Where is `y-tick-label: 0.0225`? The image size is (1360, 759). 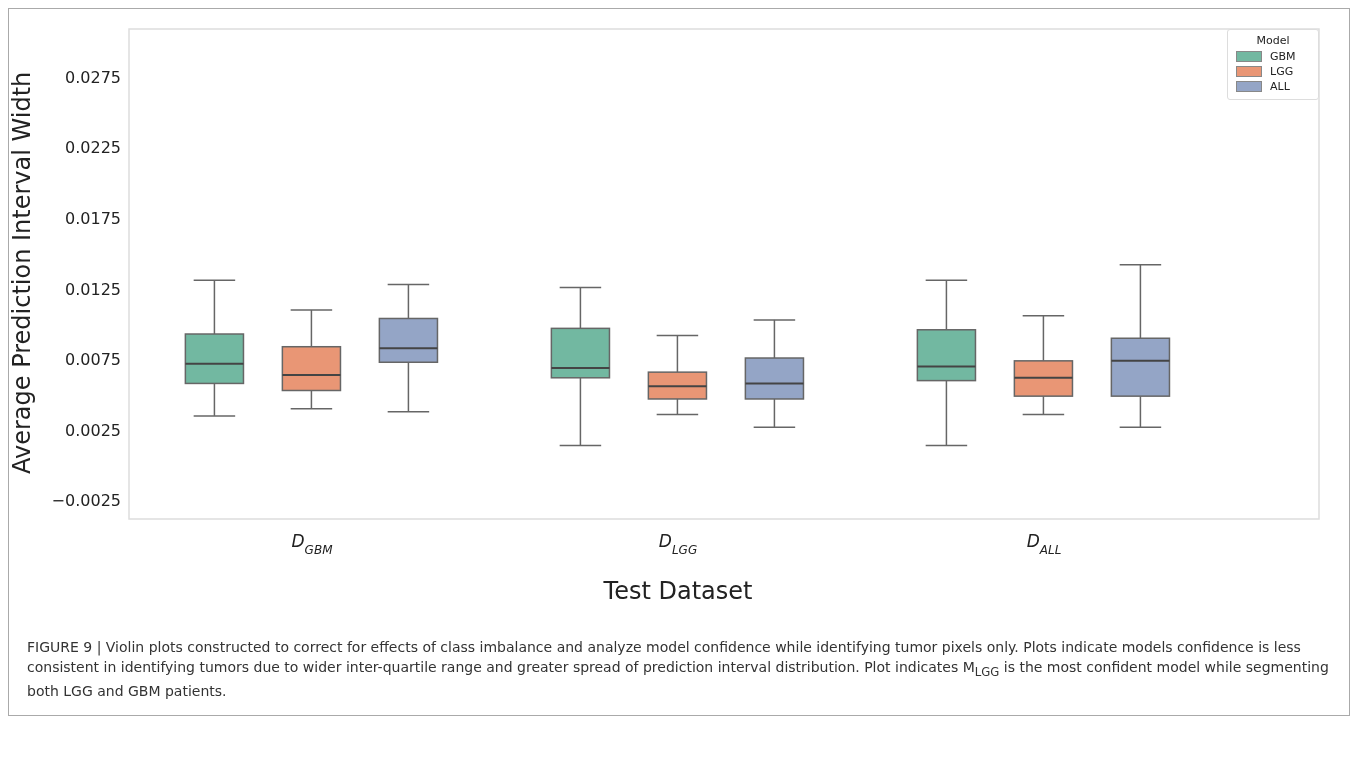 y-tick-label: 0.0225 is located at coordinates (93, 148).